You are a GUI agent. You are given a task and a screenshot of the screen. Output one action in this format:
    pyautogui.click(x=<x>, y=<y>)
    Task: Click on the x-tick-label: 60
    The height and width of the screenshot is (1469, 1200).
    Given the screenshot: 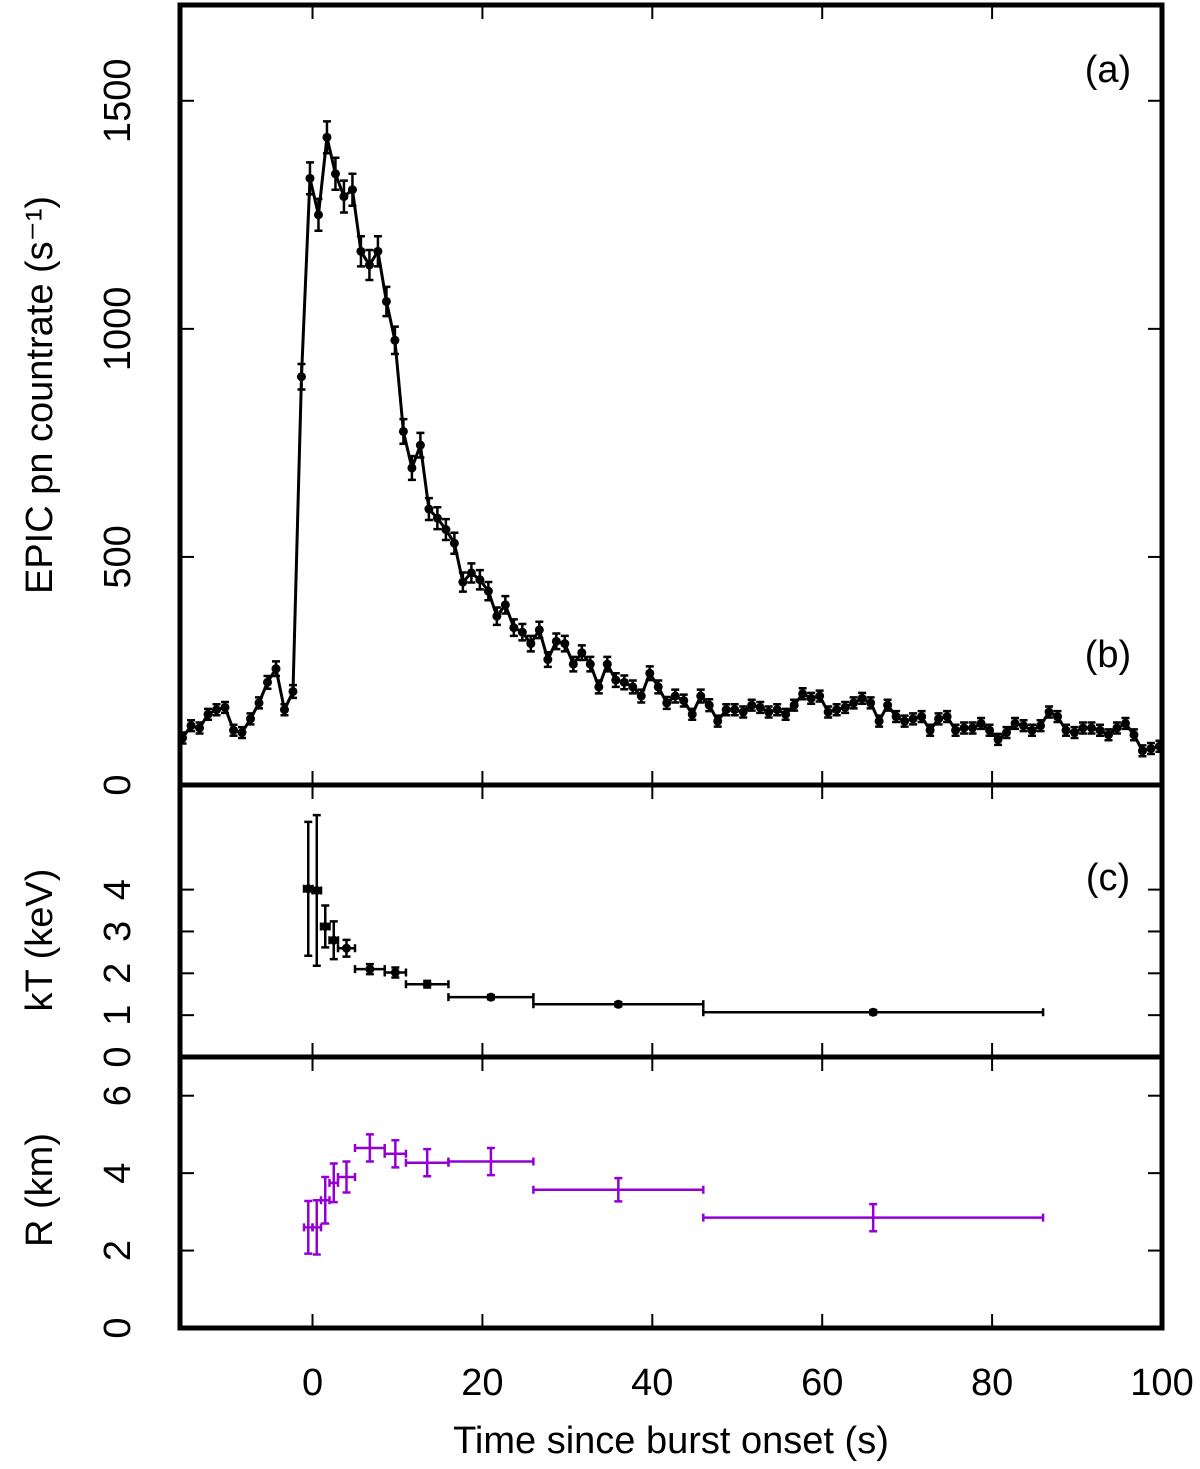 What is the action you would take?
    pyautogui.click(x=822, y=1383)
    